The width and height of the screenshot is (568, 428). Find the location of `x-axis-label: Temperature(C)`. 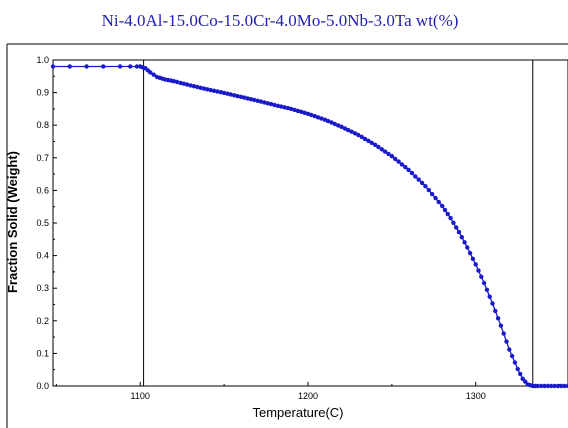

x-axis-label: Temperature(C) is located at coordinates (297, 412).